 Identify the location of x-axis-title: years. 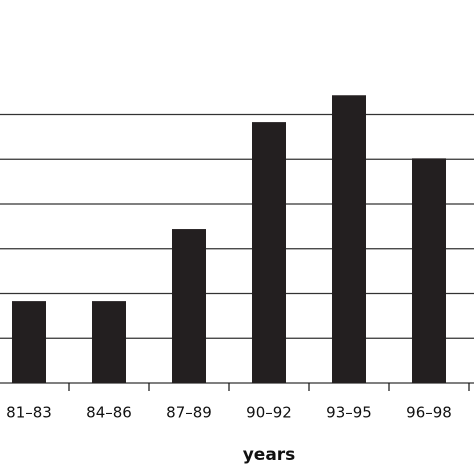
(269, 455).